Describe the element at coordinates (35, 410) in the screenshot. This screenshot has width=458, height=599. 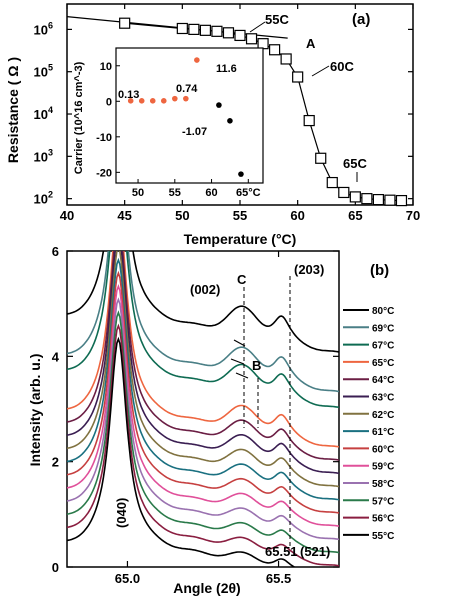
I see `panel-b-y-axis-label: Intensity (arb. u.)` at that location.